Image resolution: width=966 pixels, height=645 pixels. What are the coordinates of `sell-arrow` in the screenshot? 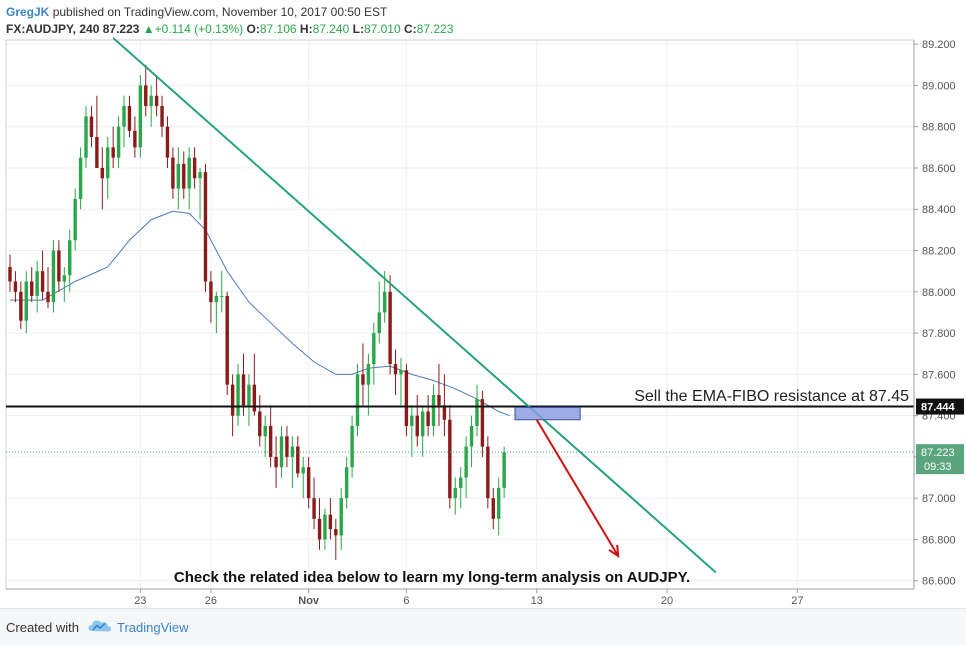 It's located at (577, 488).